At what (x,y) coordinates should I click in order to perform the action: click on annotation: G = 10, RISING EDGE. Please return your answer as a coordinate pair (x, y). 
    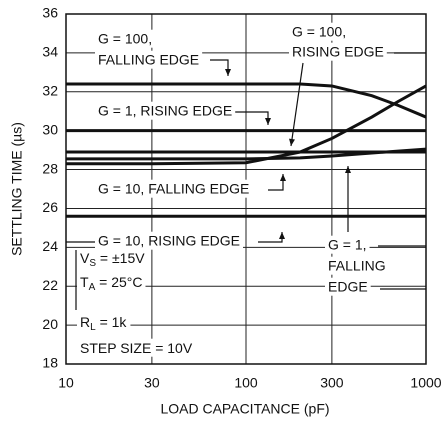
    Looking at the image, I should click on (169, 241).